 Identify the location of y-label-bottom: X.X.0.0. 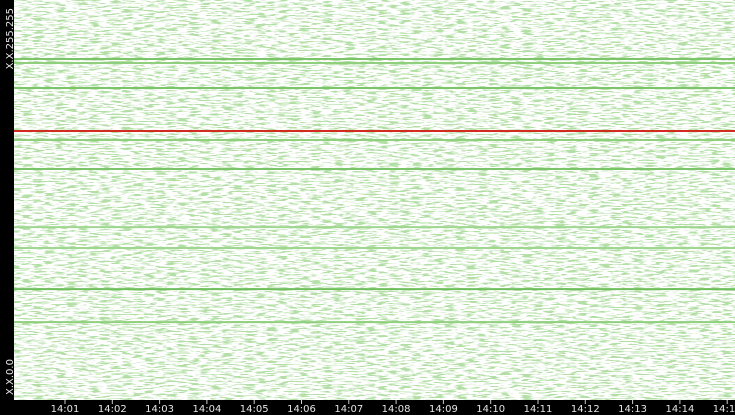
(10, 377).